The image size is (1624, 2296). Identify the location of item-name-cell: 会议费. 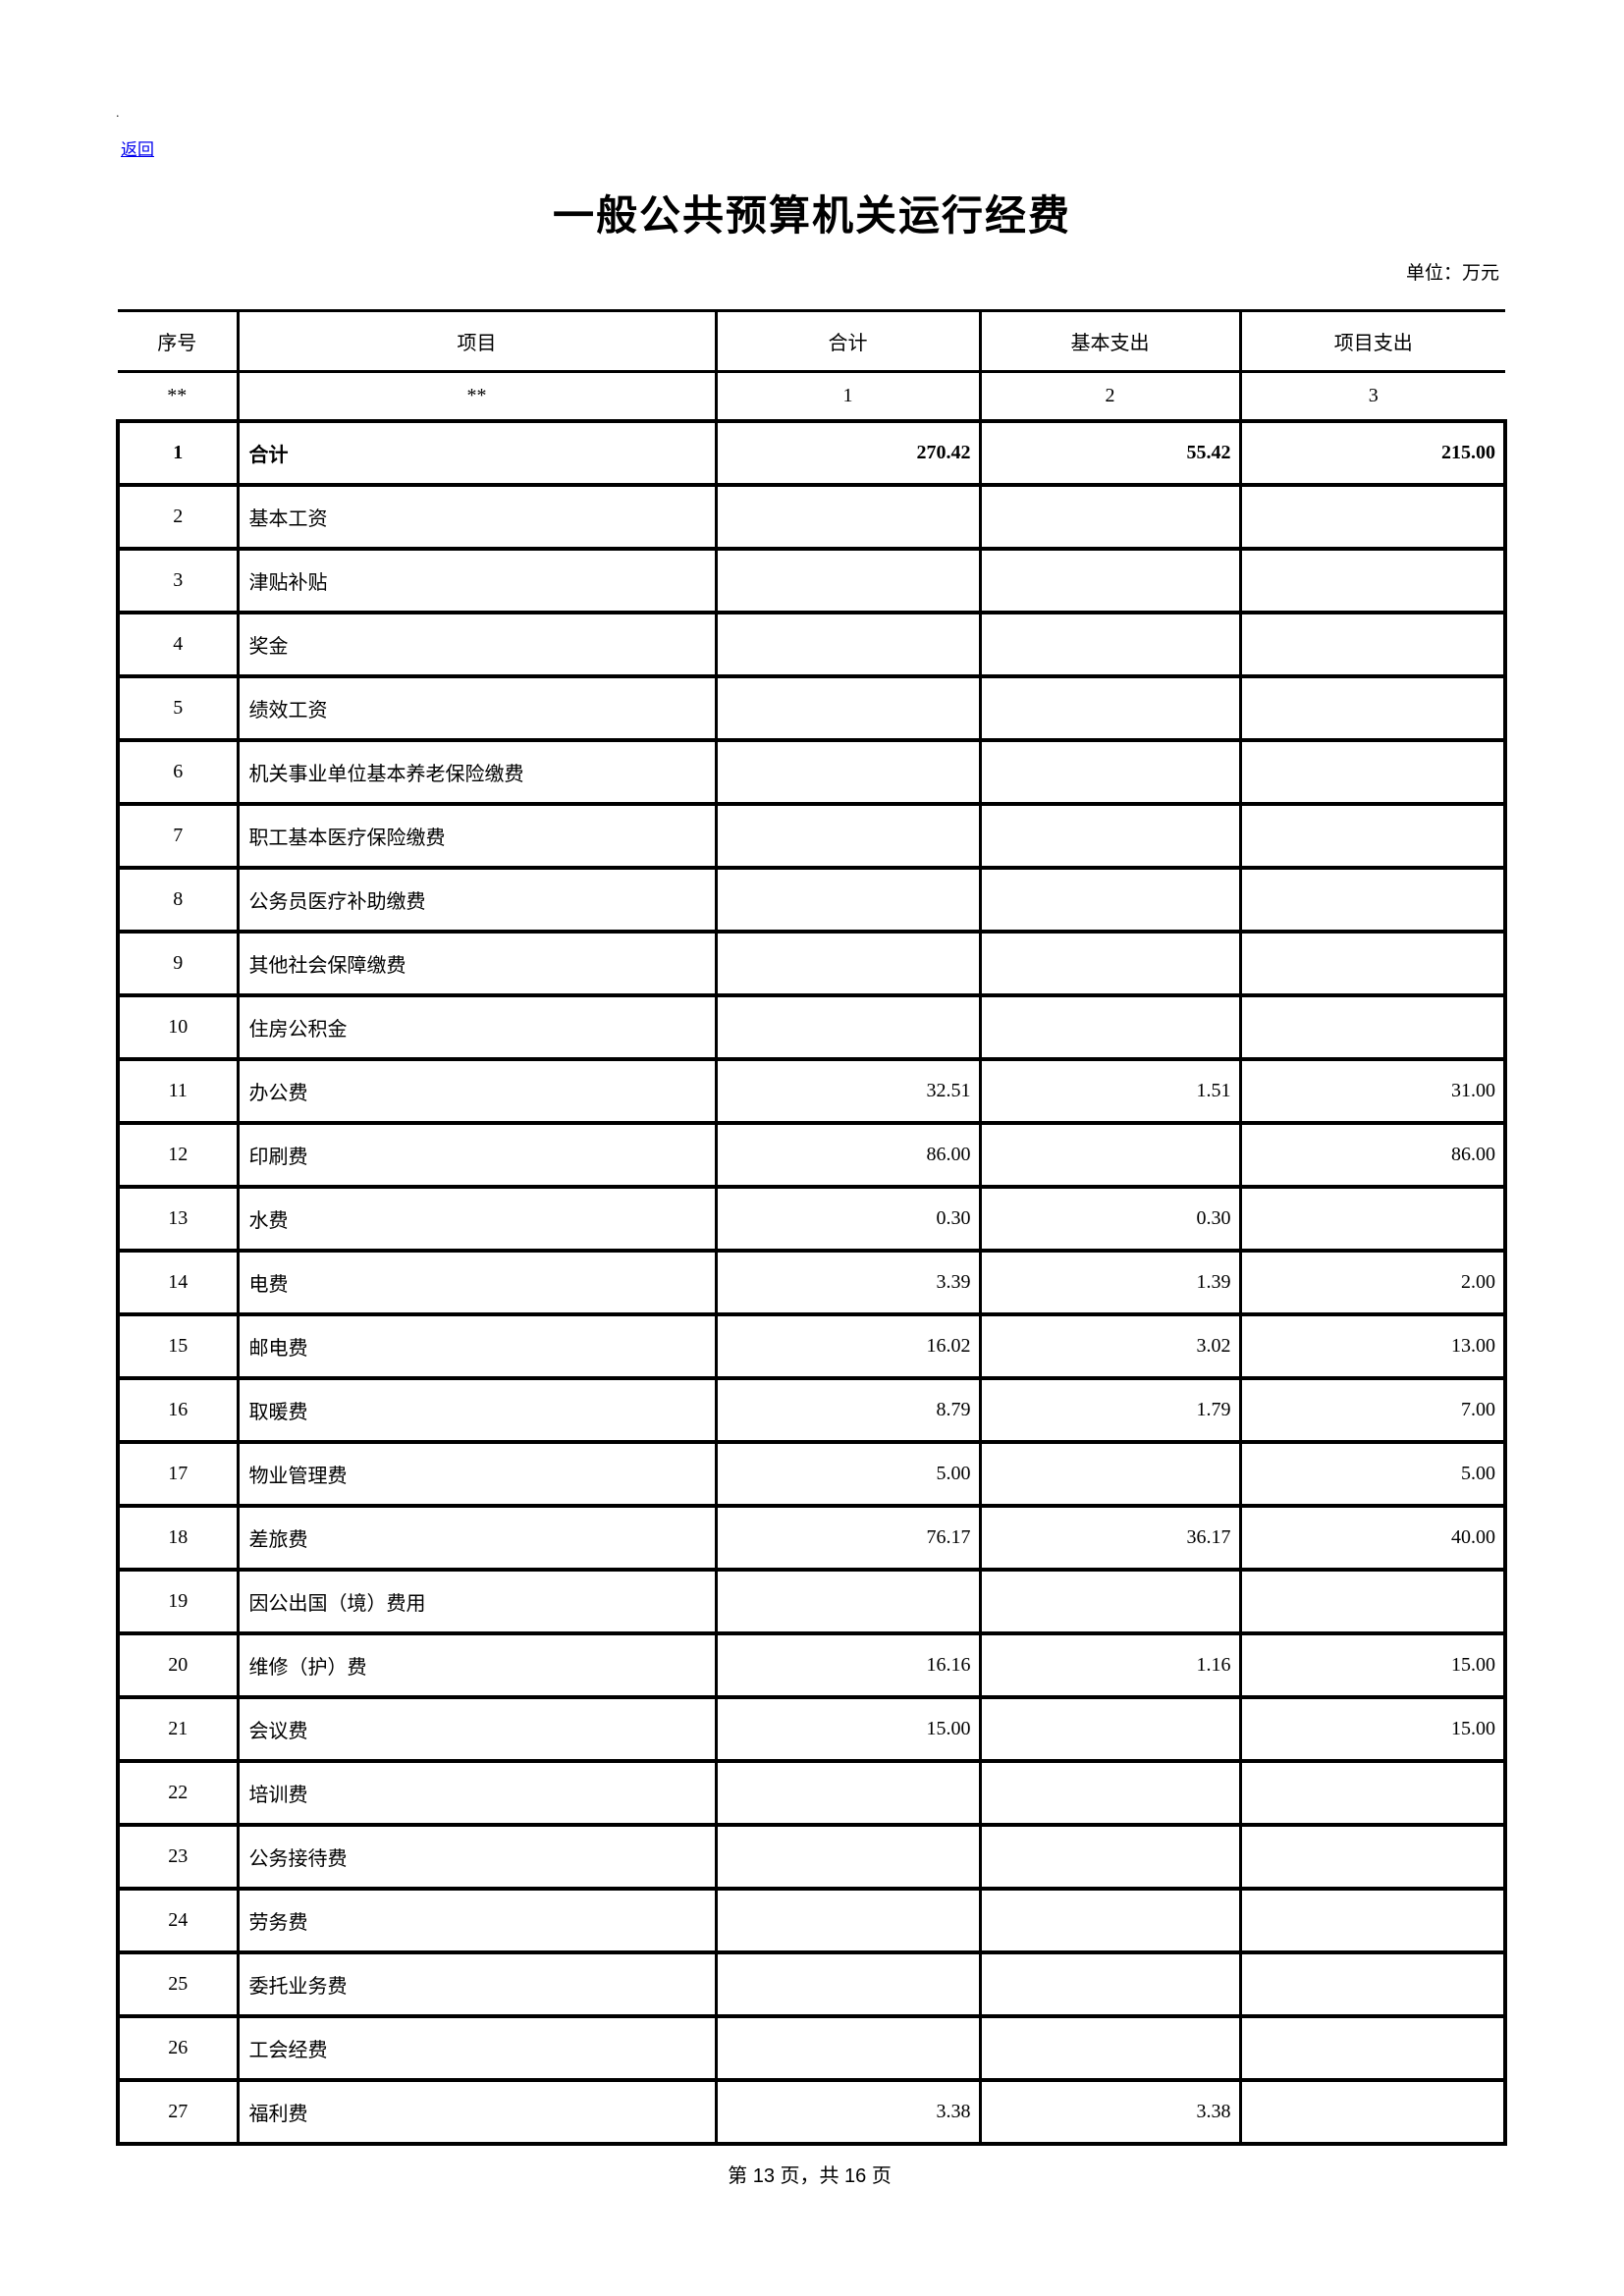
(477, 1728).